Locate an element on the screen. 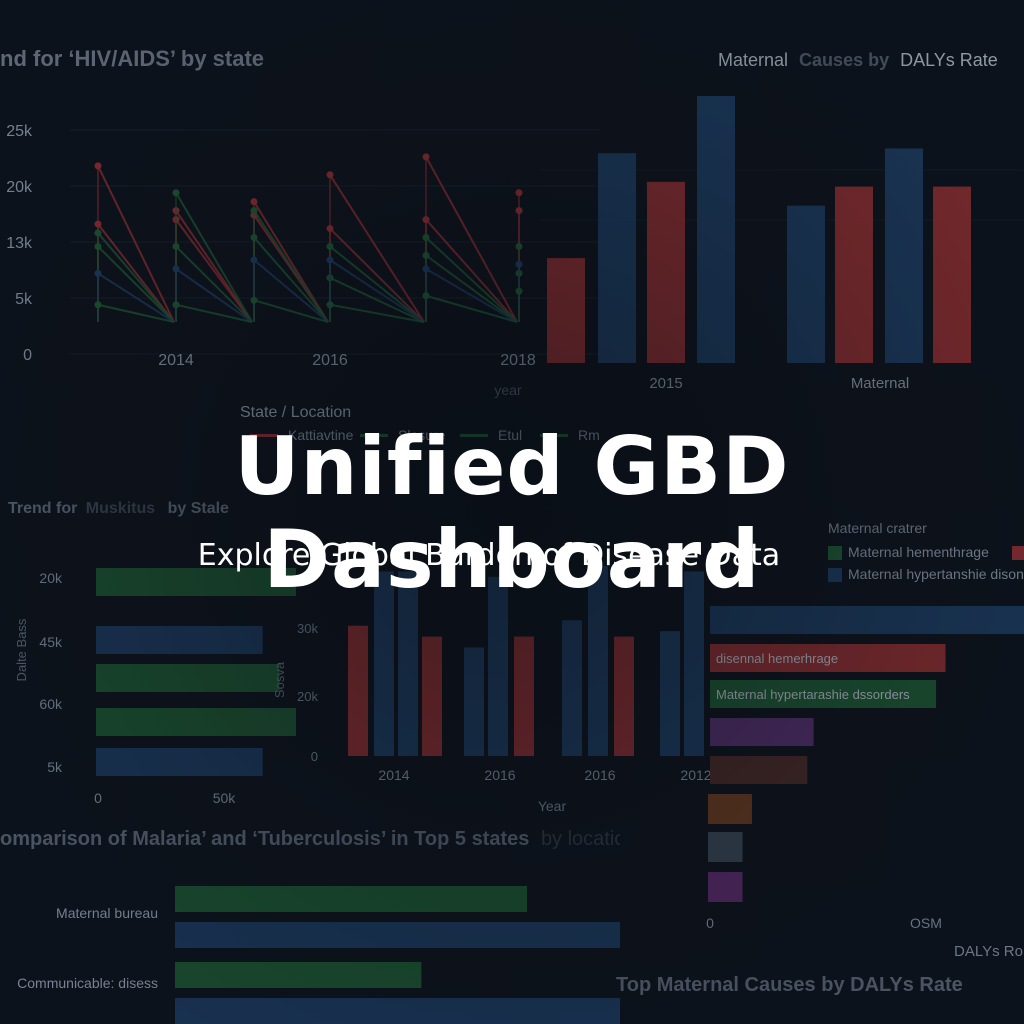 The image size is (1024, 1024). malaria-tb-category-label: Communicable: disess is located at coordinates (87, 983).